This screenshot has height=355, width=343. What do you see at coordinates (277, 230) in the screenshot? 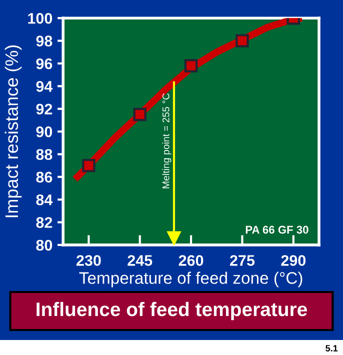
I see `annotation: PA 66 GF 30` at bounding box center [277, 230].